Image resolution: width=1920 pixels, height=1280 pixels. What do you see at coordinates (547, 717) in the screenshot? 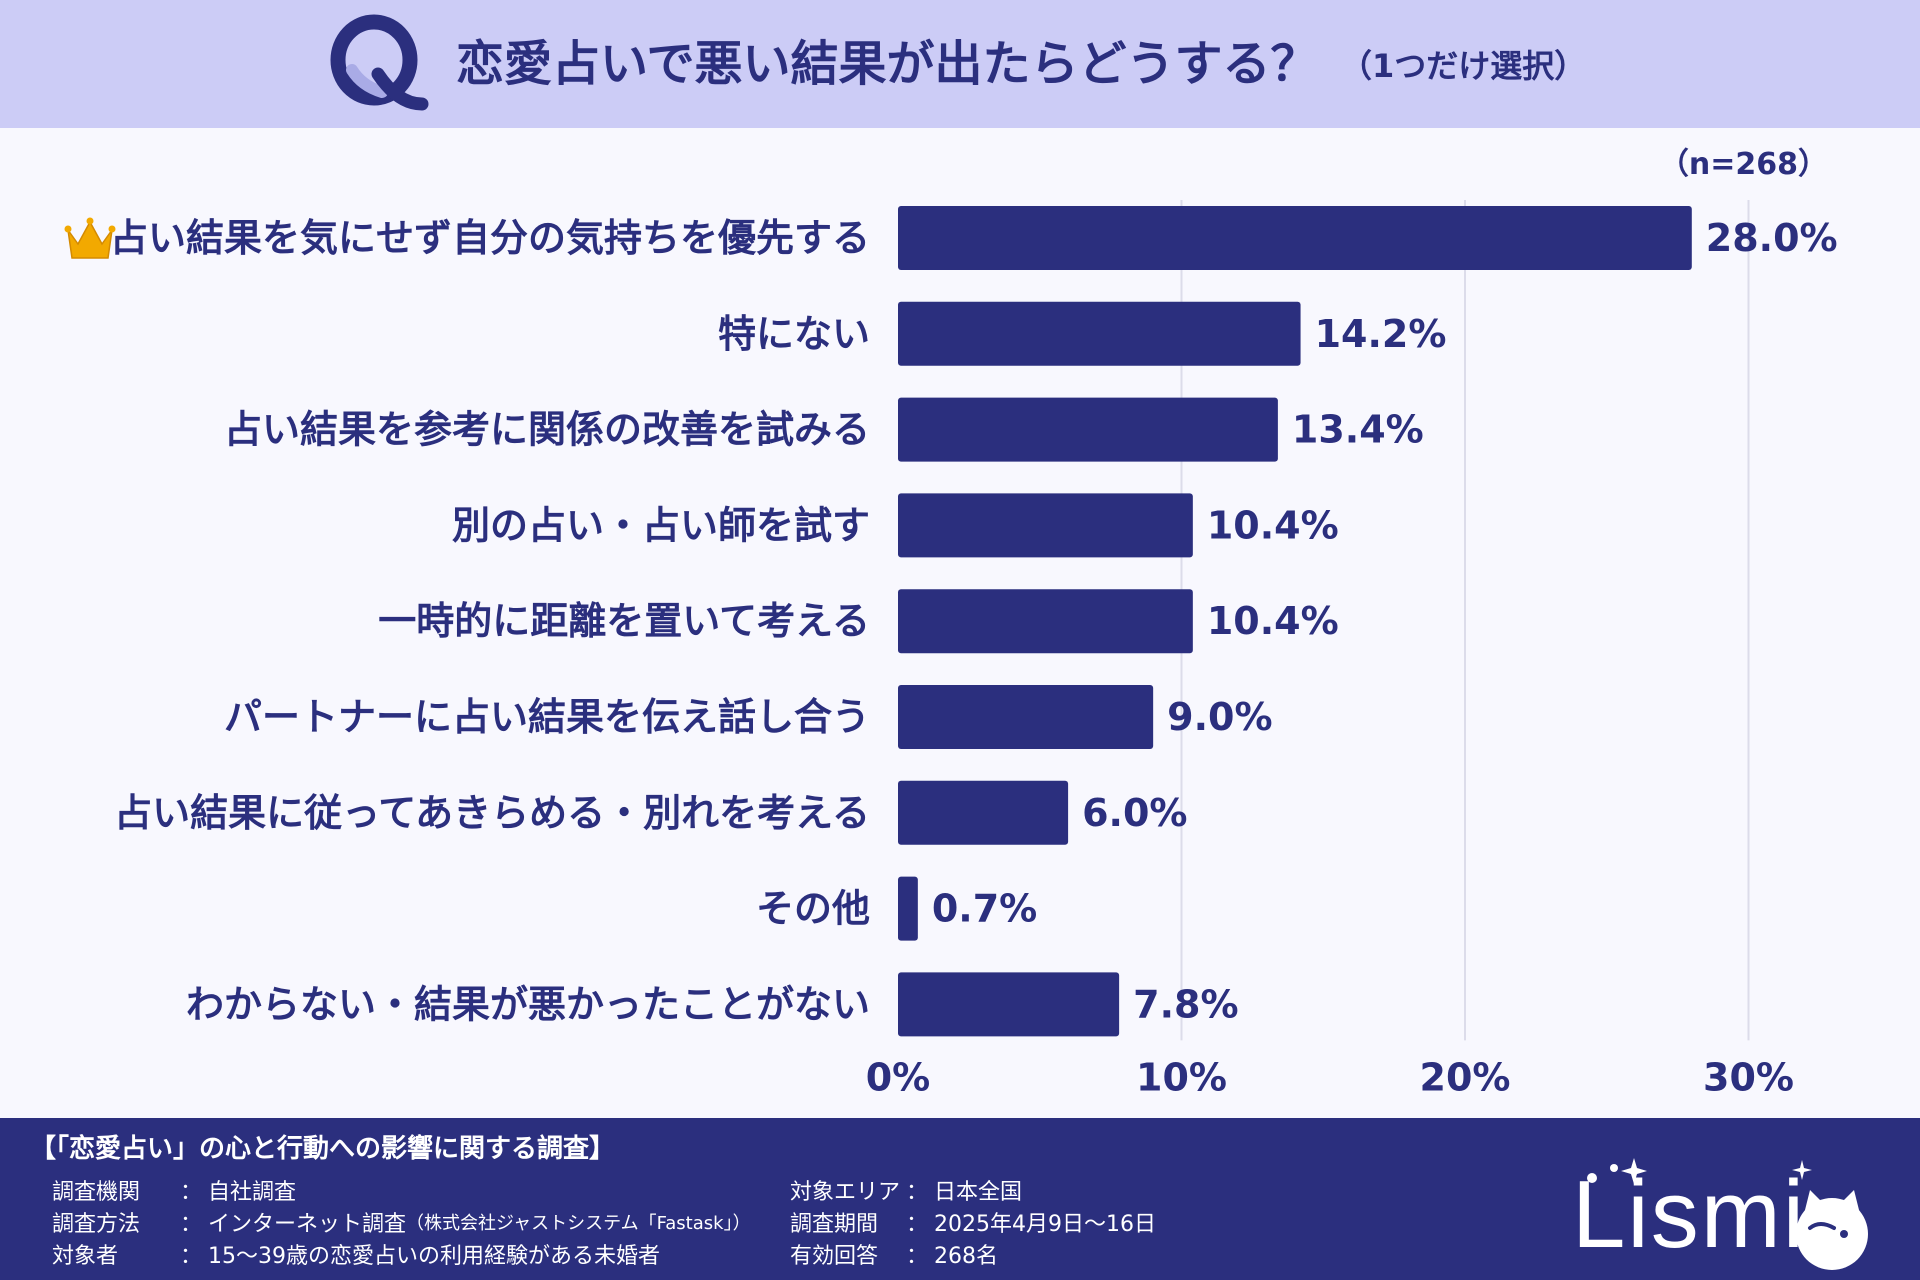
I see `category-label: パートナーに占い結果を伝え話し合う` at bounding box center [547, 717].